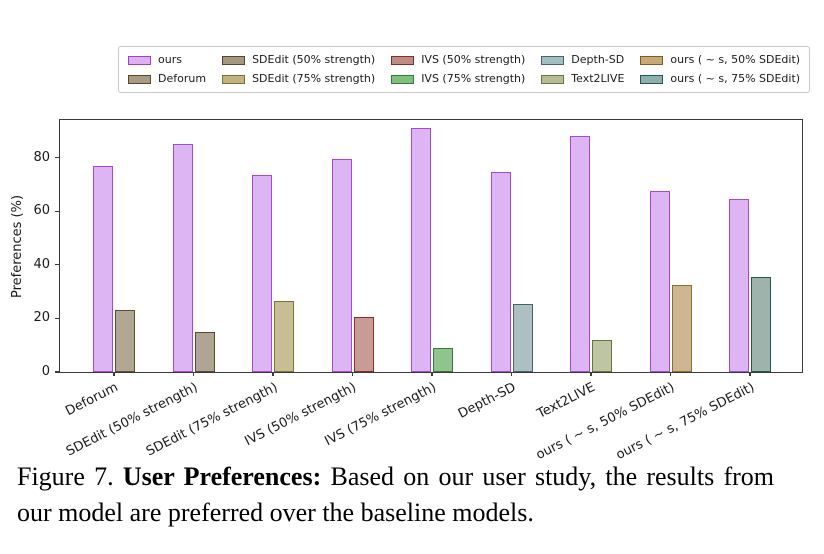 The image size is (824, 554). What do you see at coordinates (45, 371) in the screenshot?
I see `y-tick-label: 0` at bounding box center [45, 371].